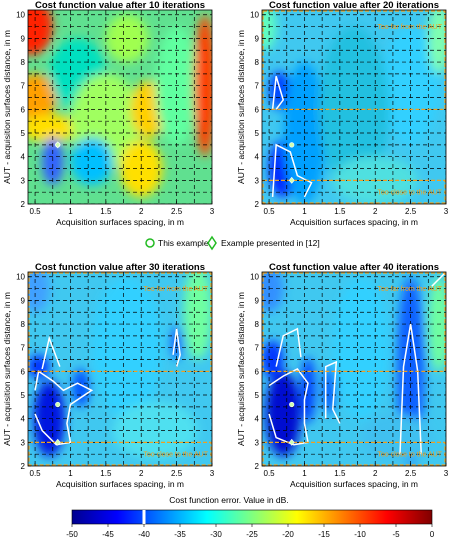 This screenshot has width=458, height=550. I want to click on y-tick-label: 2, so click(257, 466).